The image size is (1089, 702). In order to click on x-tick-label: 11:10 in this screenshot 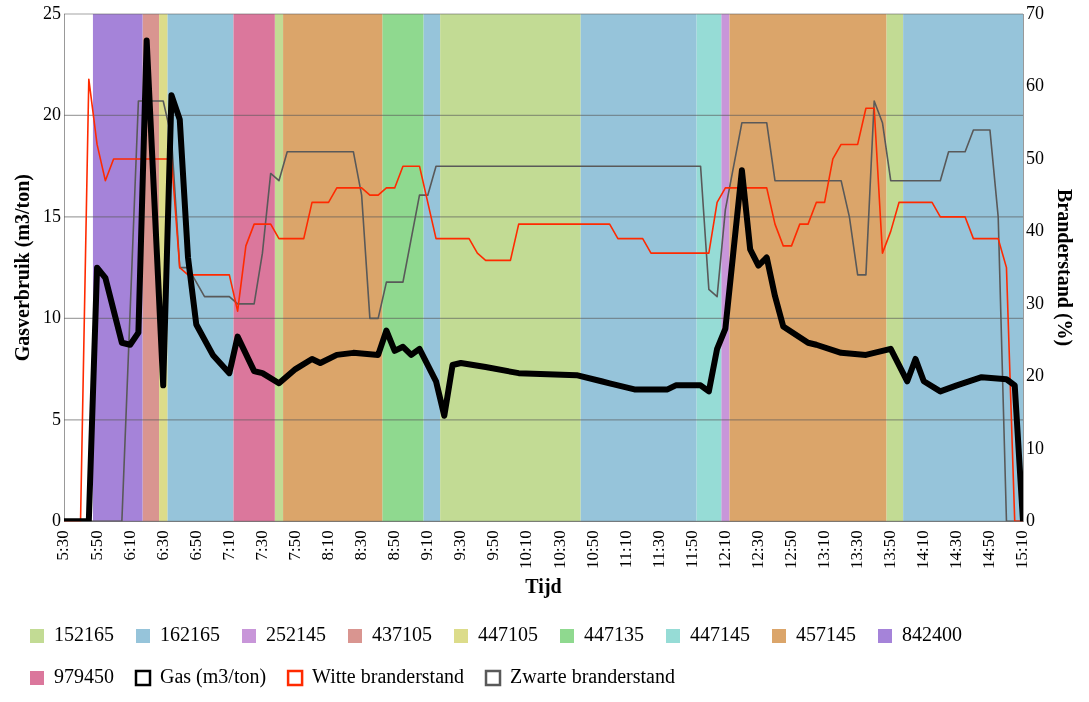, I will do `click(625, 549)`.